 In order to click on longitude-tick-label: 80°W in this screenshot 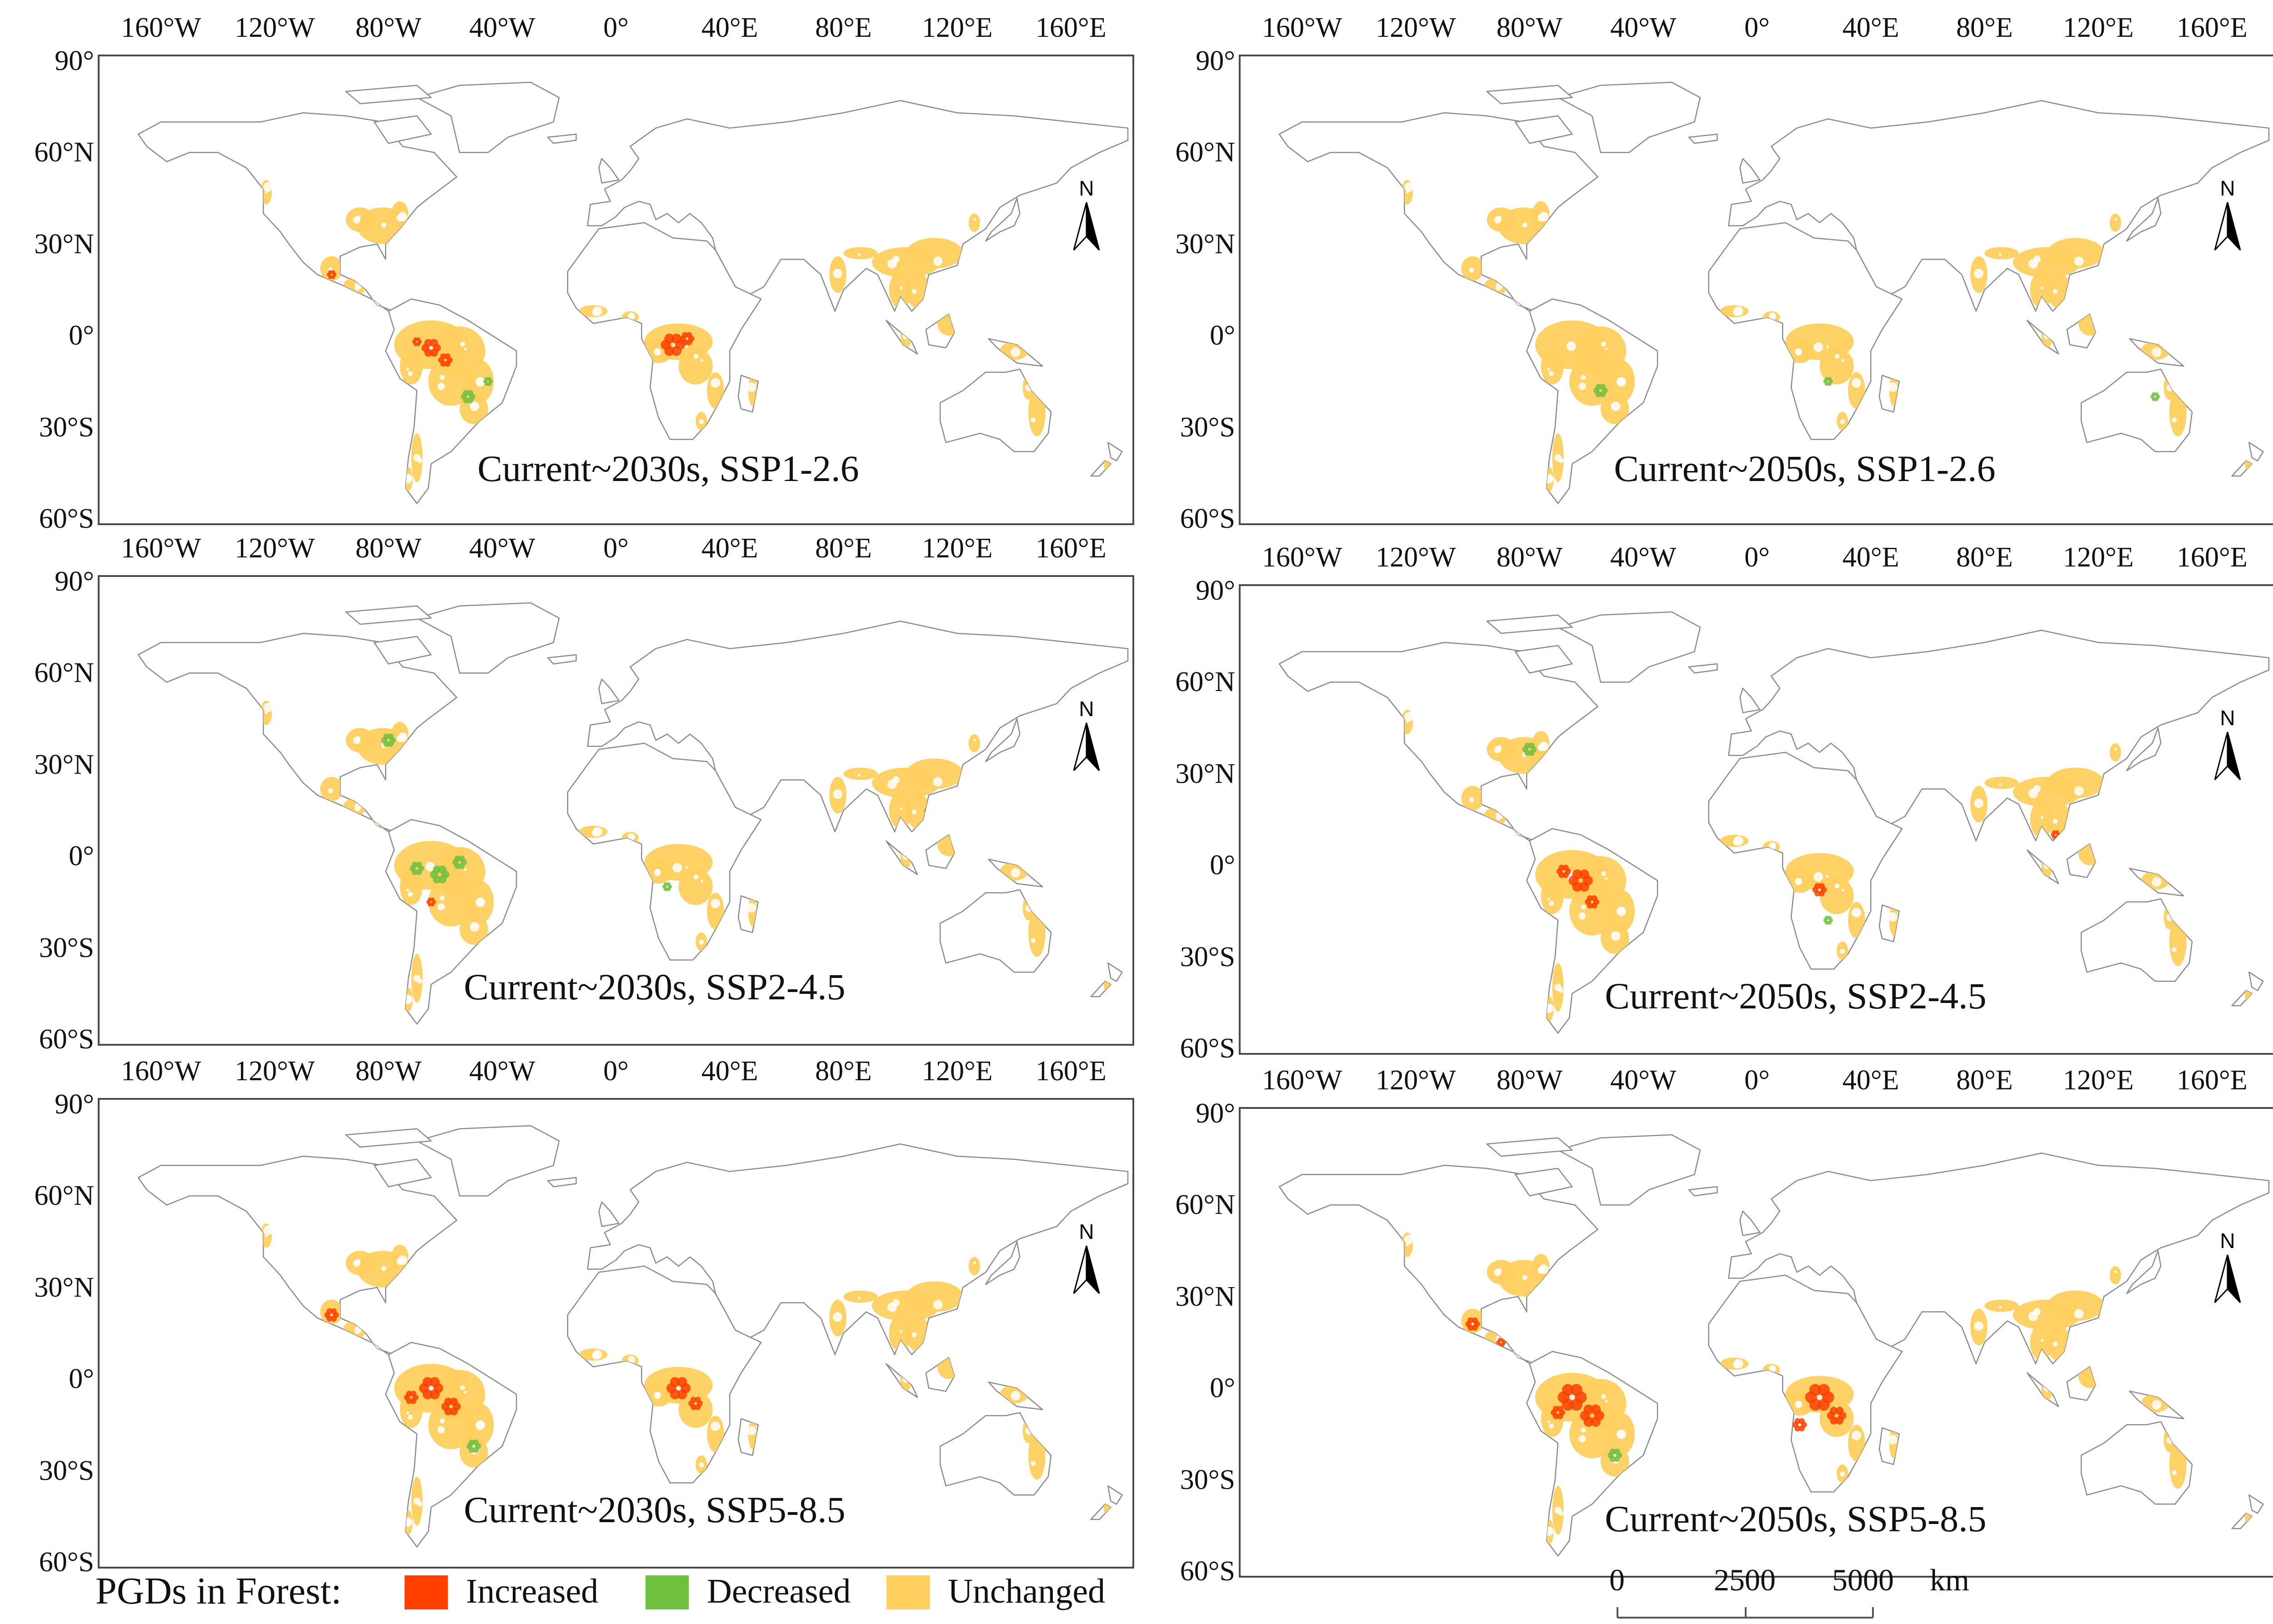, I will do `click(1529, 27)`.